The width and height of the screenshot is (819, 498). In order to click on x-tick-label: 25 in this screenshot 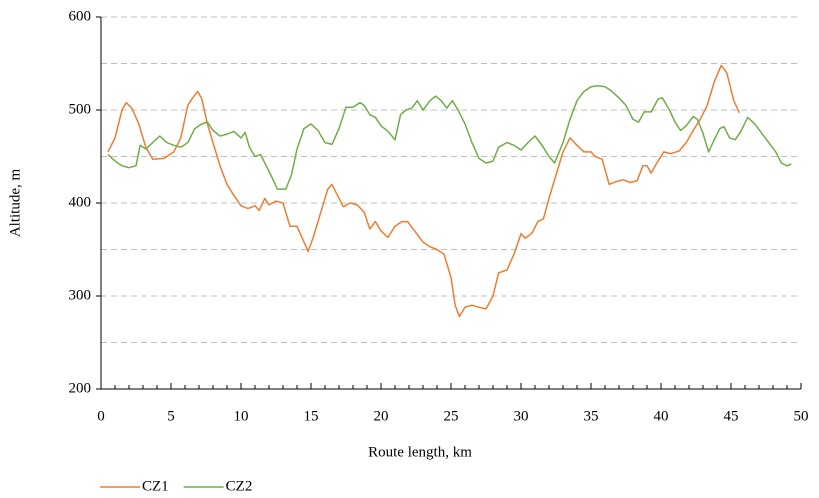, I will do `click(451, 416)`.